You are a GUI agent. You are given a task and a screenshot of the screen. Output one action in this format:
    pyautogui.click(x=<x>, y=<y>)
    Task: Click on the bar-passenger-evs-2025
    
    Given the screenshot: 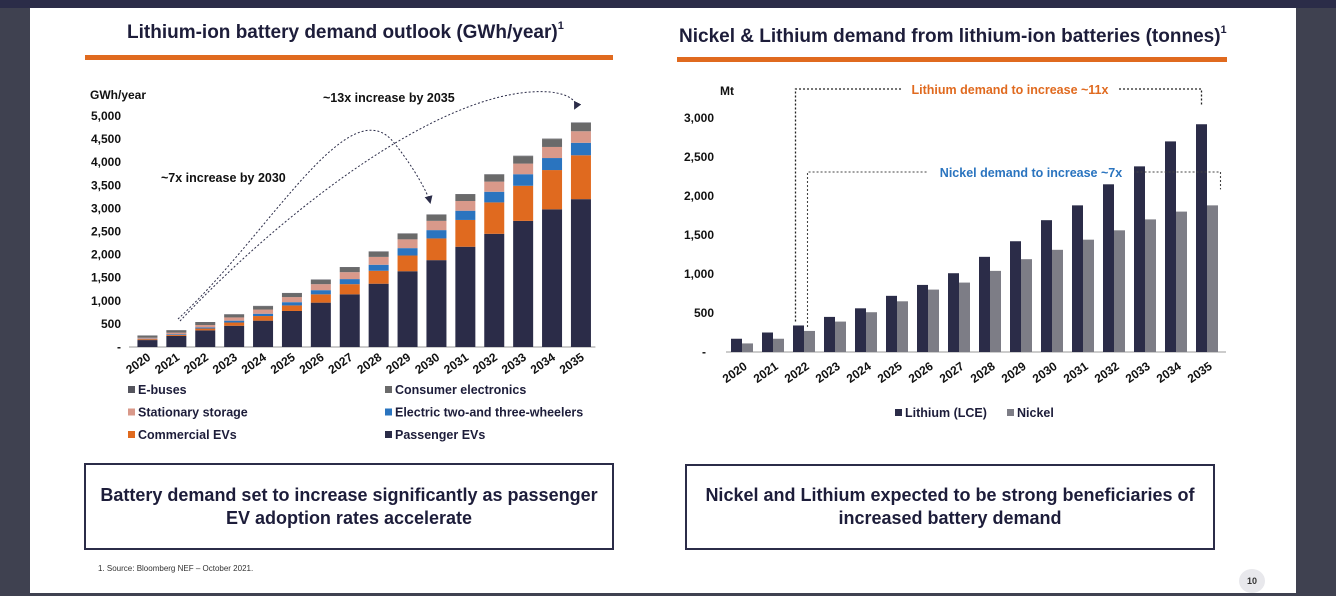 What is the action you would take?
    pyautogui.click(x=291, y=328)
    